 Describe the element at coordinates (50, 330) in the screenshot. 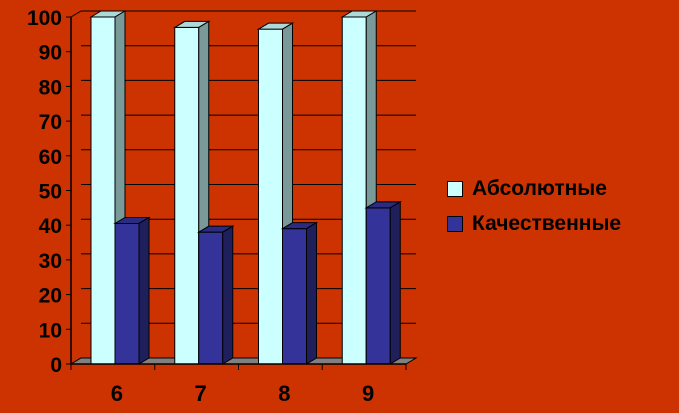

I see `y-tick-label-10: 10` at that location.